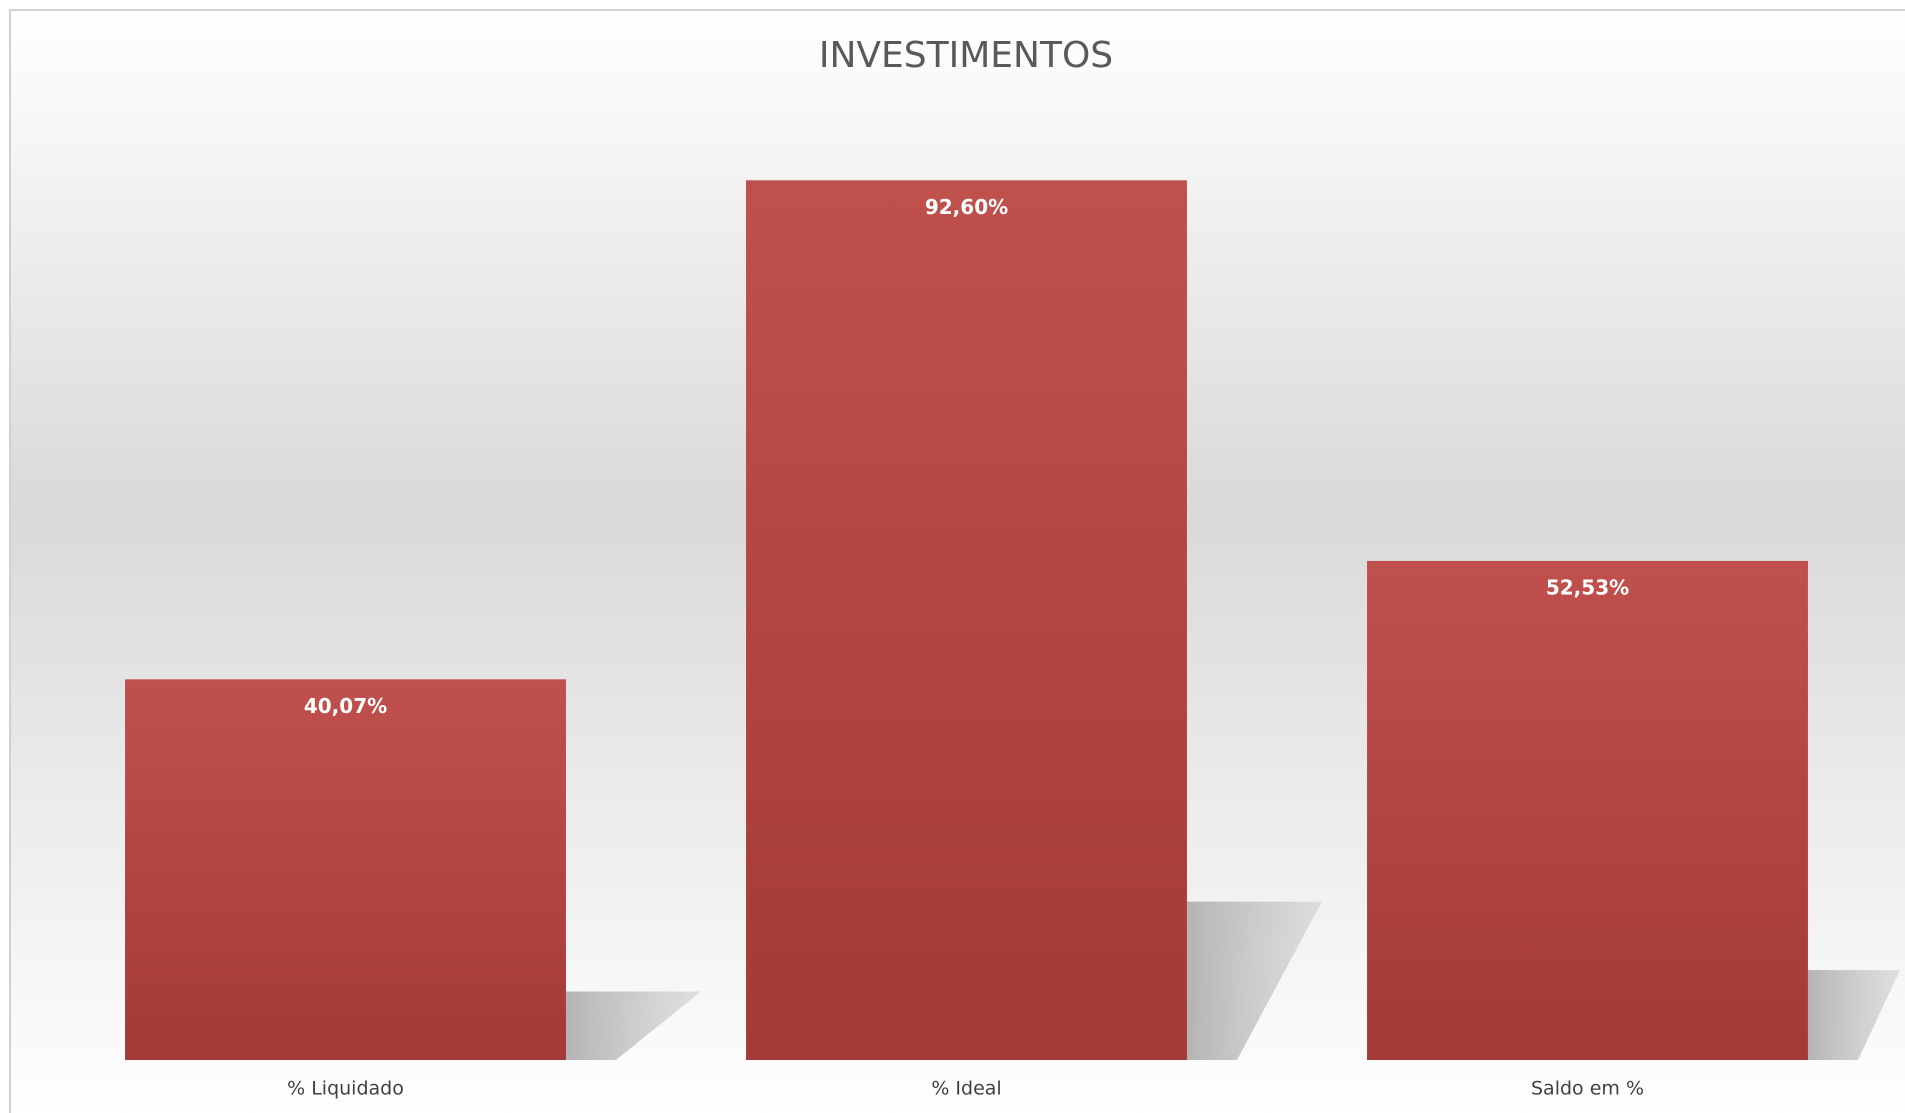 This screenshot has height=1113, width=1905. I want to click on data-label: 52,53%, so click(1587, 587).